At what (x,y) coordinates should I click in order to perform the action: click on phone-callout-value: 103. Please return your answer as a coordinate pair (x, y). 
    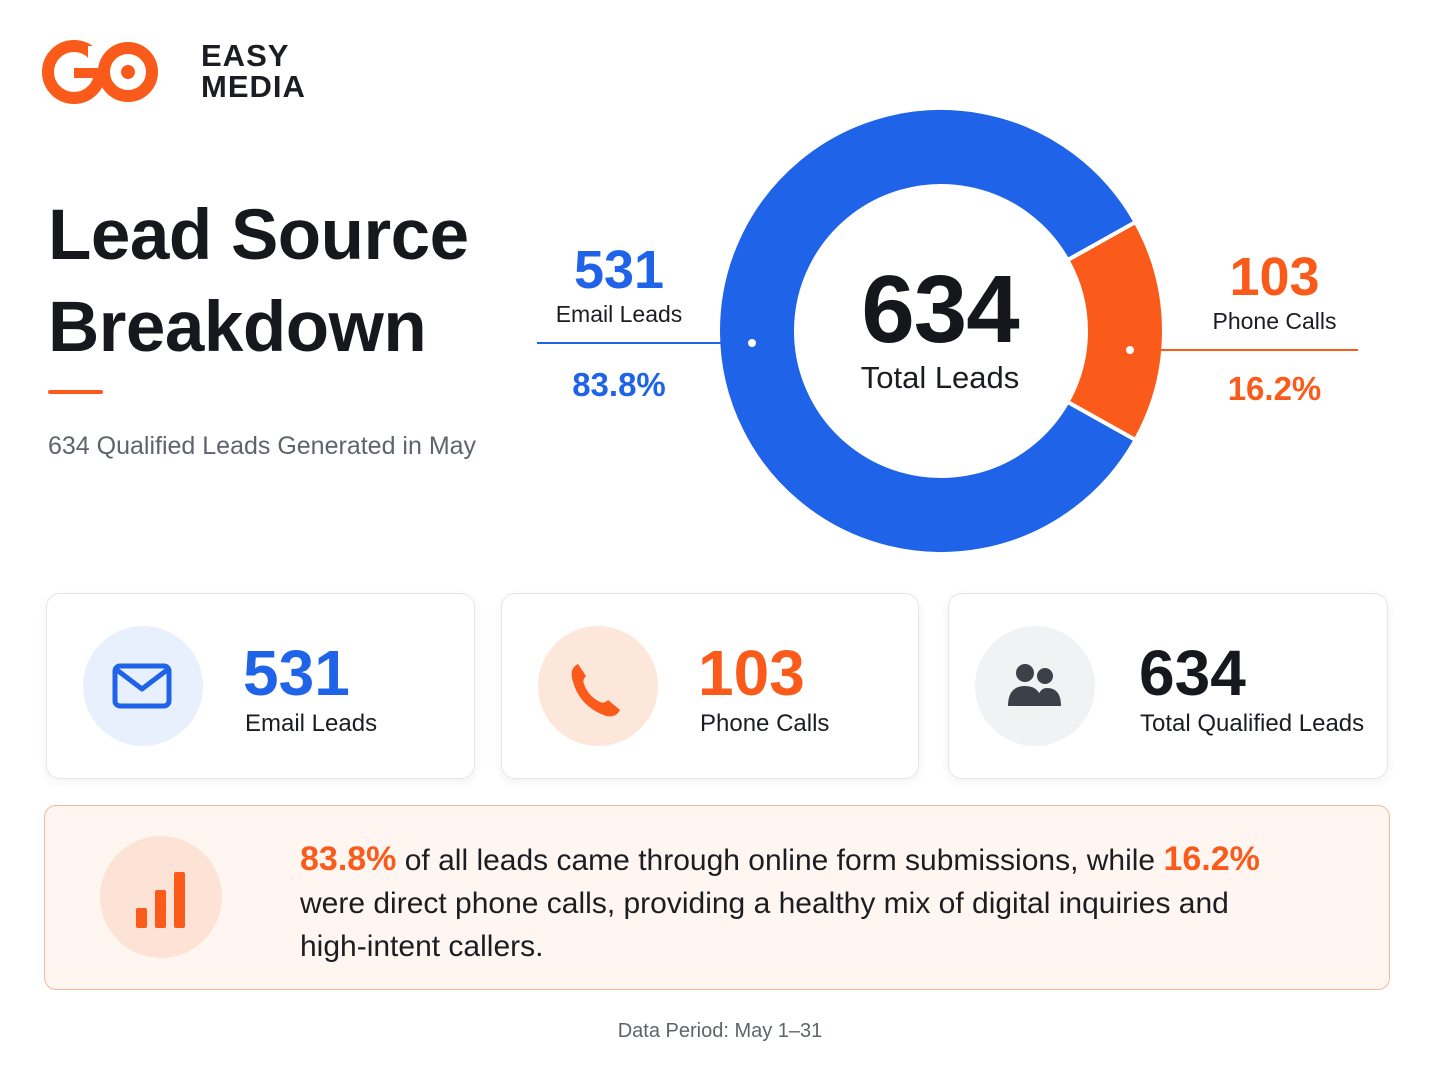
    Looking at the image, I should click on (1274, 277).